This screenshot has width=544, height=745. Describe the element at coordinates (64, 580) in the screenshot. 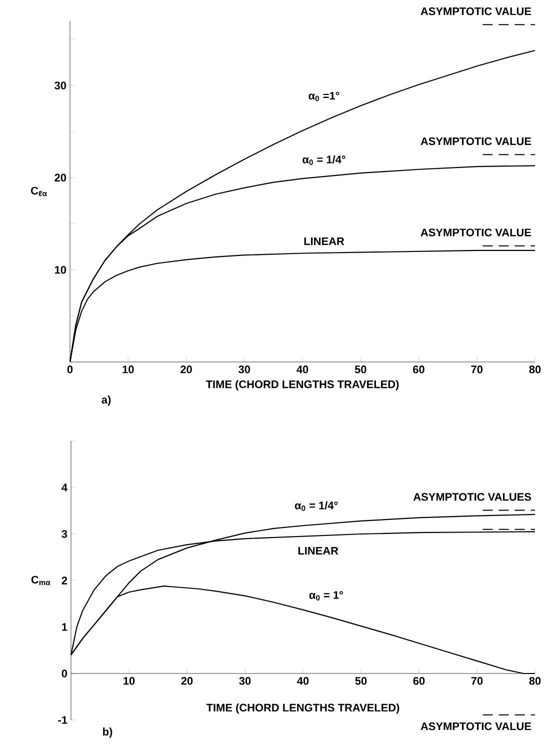

I see `y-tick-label: 2` at that location.